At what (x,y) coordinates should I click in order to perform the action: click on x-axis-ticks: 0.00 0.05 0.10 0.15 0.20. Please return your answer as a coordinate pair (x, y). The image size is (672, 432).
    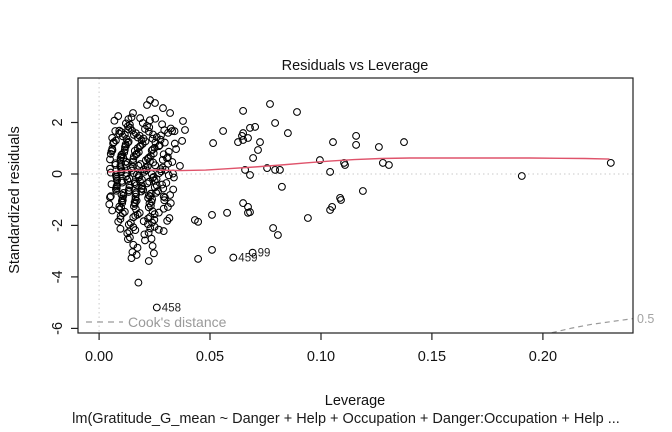
    Looking at the image, I should click on (321, 349).